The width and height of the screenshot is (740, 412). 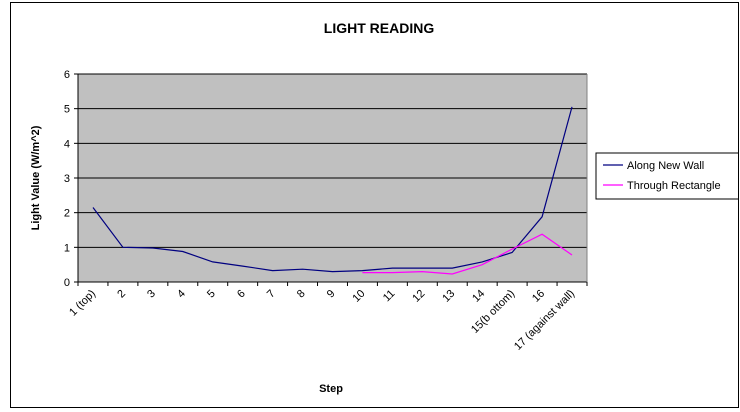 What do you see at coordinates (67, 144) in the screenshot?
I see `y-tick-label: 4` at bounding box center [67, 144].